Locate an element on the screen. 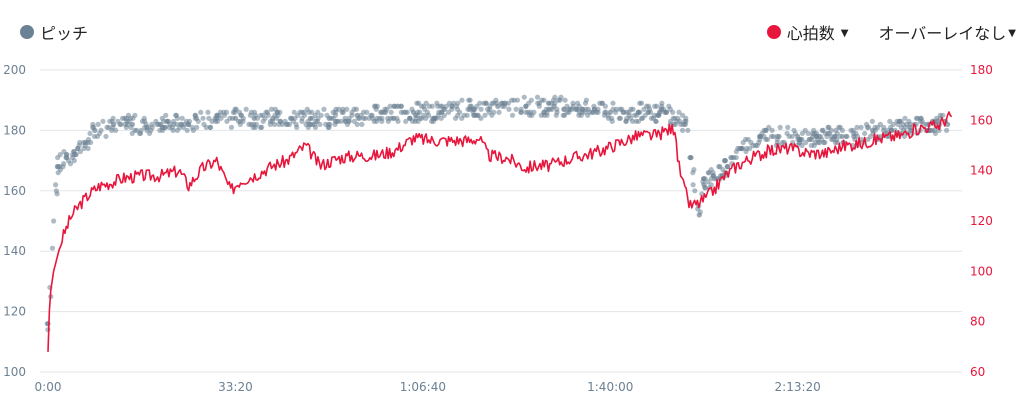  x-axis-tick-label: 1:40:00 is located at coordinates (610, 387).